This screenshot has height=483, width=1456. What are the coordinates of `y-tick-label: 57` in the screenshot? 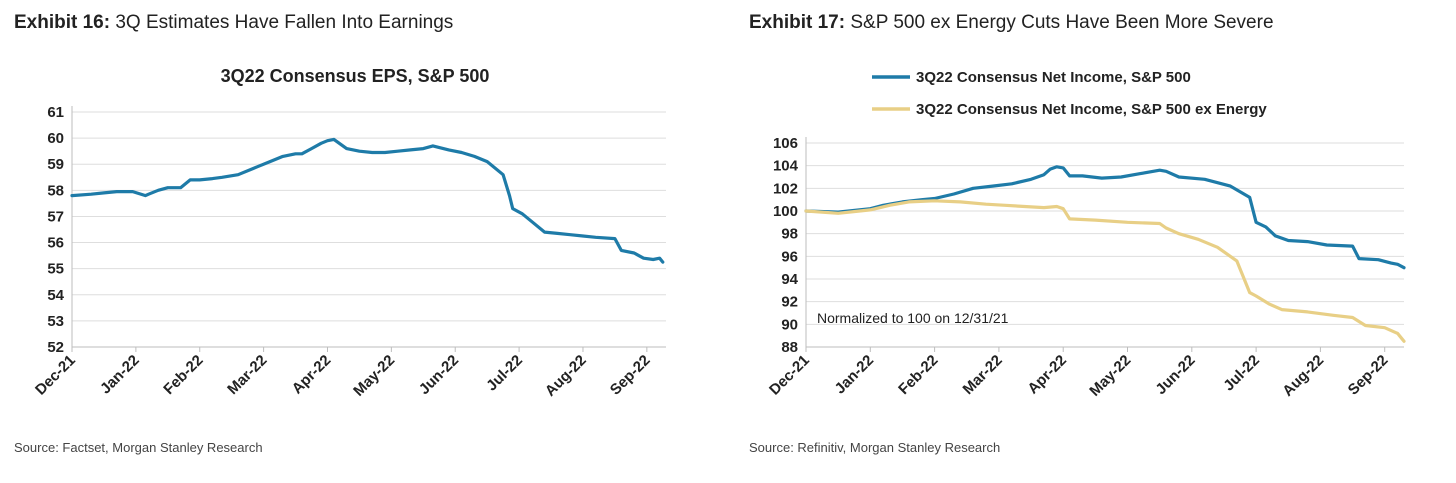 It's located at (55, 216).